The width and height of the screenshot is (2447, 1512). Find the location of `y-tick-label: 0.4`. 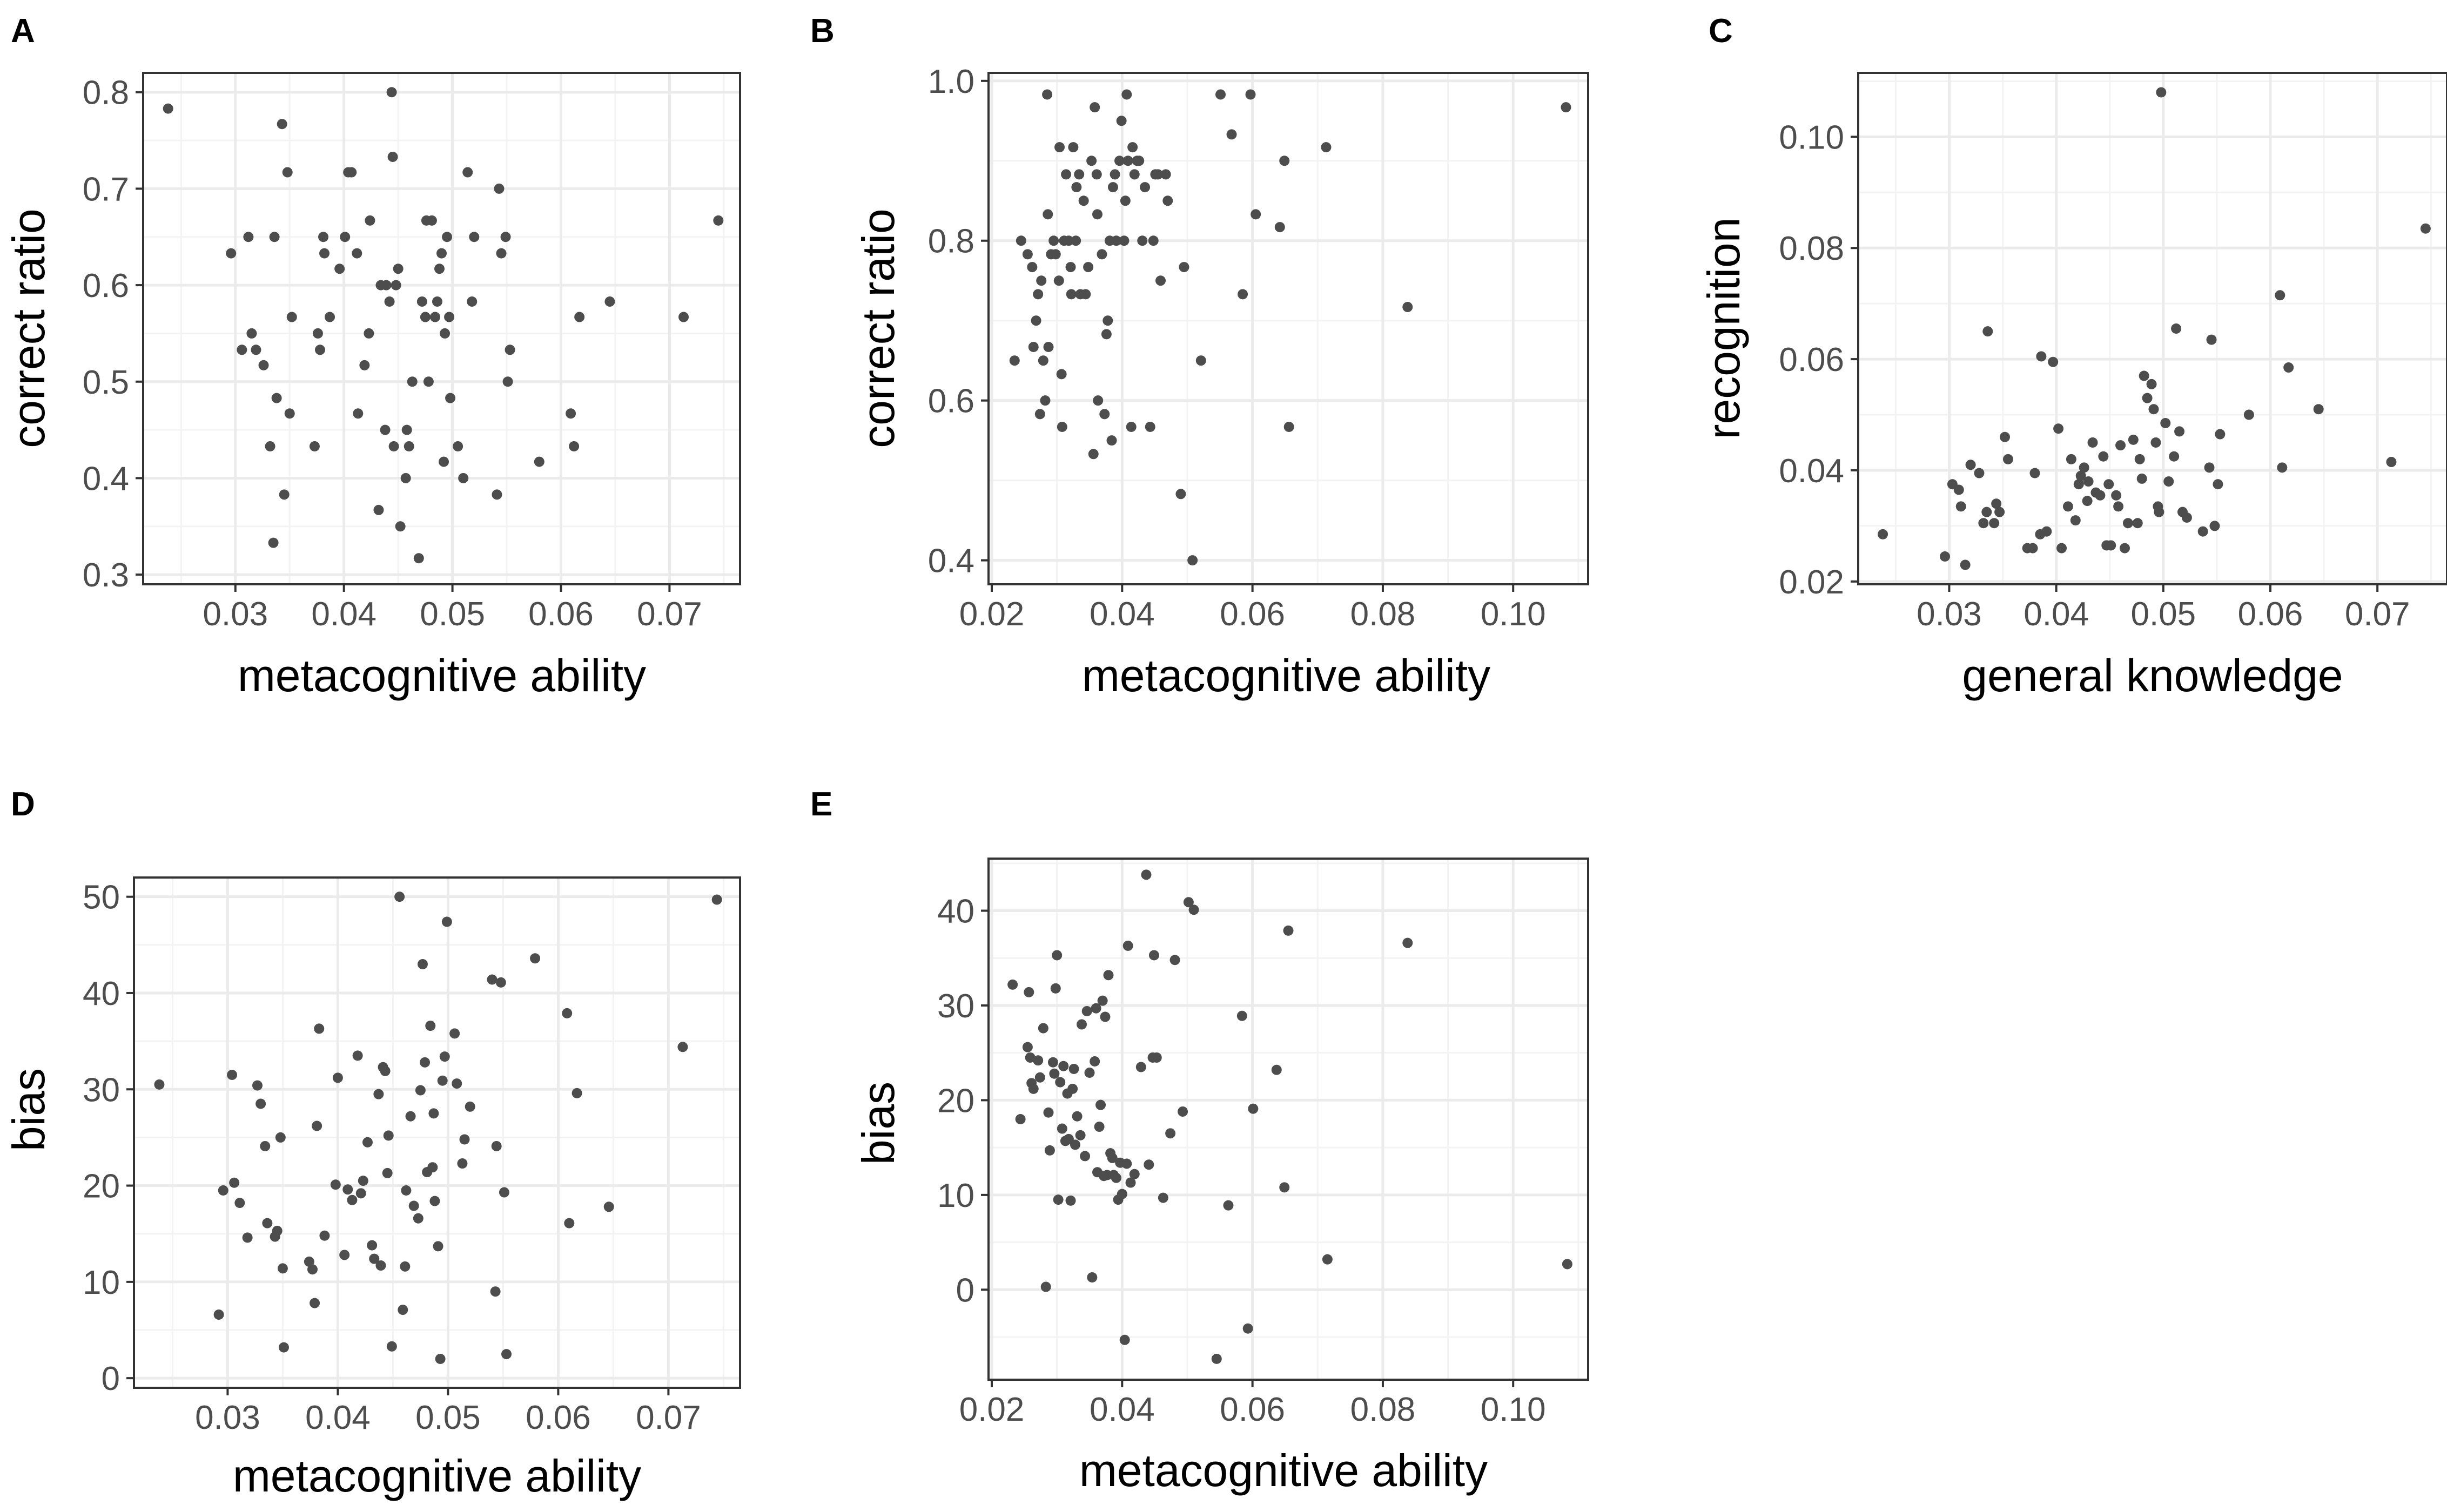

y-tick-label: 0.4 is located at coordinates (951, 561).